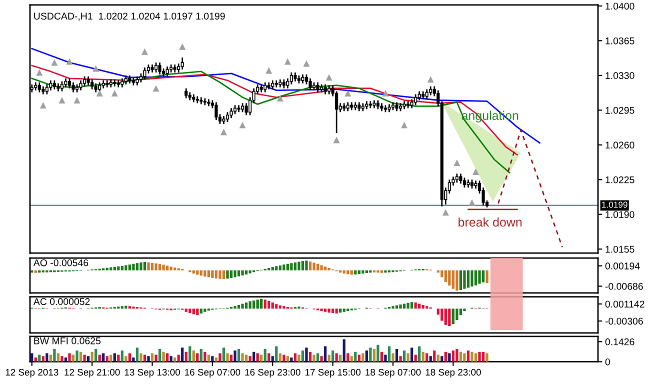 The width and height of the screenshot is (650, 384). Describe the element at coordinates (624, 286) in the screenshot. I see `y-tick-label: -0.00686` at that location.